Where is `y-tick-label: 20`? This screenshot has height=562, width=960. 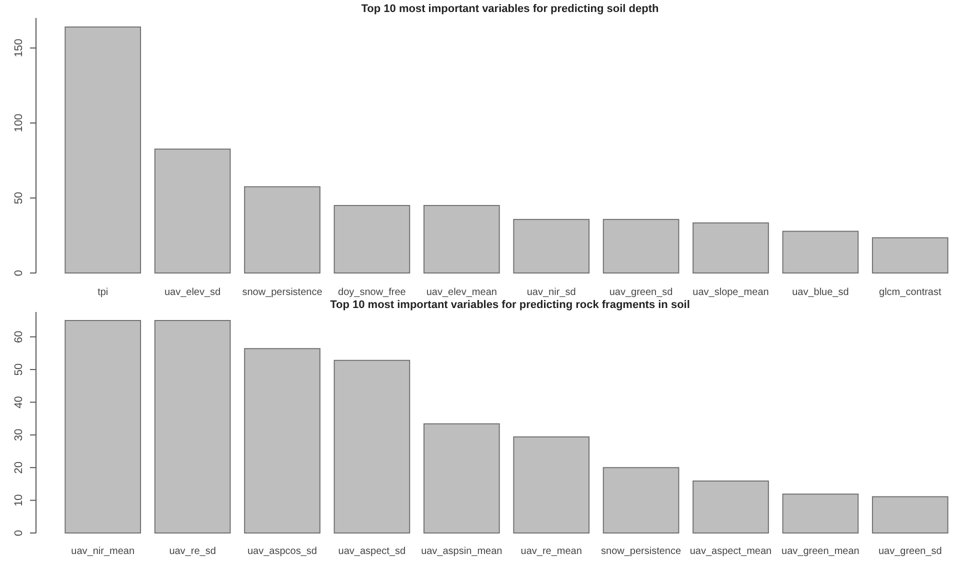 y-tick-label: 20 is located at coordinates (19, 467).